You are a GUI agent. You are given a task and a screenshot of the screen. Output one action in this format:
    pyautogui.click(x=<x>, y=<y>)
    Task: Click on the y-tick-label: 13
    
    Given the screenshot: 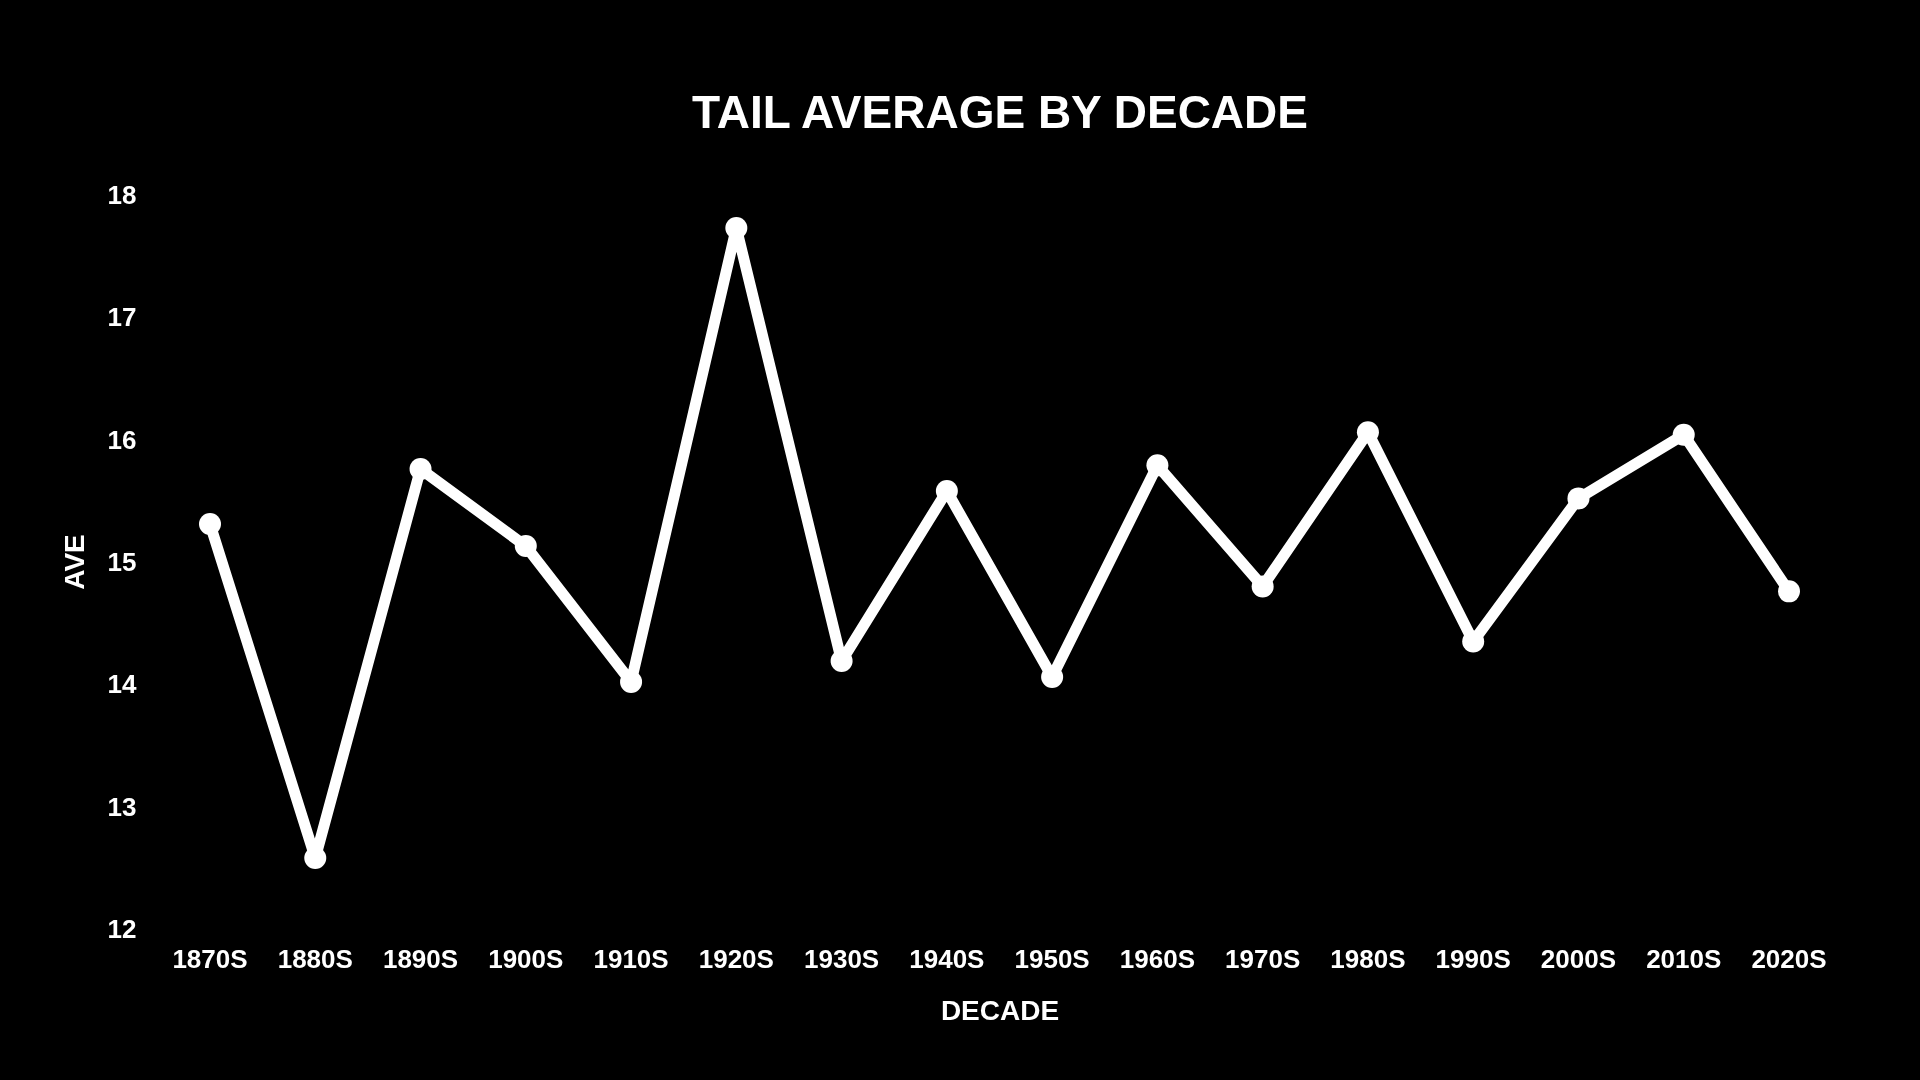 What is the action you would take?
    pyautogui.click(x=122, y=806)
    